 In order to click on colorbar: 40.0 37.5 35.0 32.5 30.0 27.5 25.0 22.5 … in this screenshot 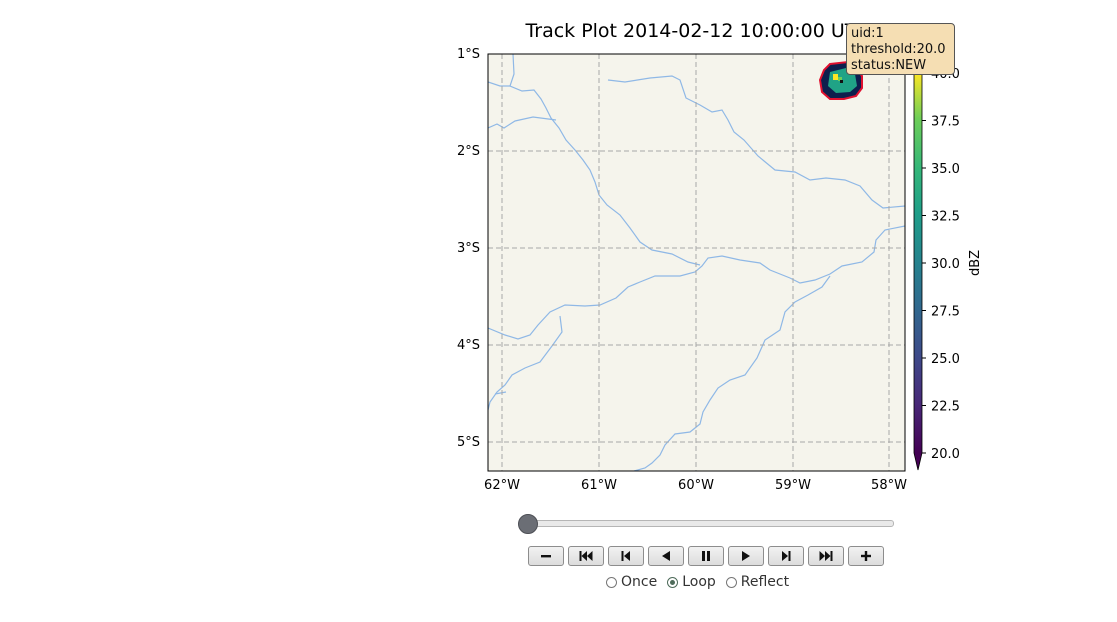, I will do `click(948, 262)`.